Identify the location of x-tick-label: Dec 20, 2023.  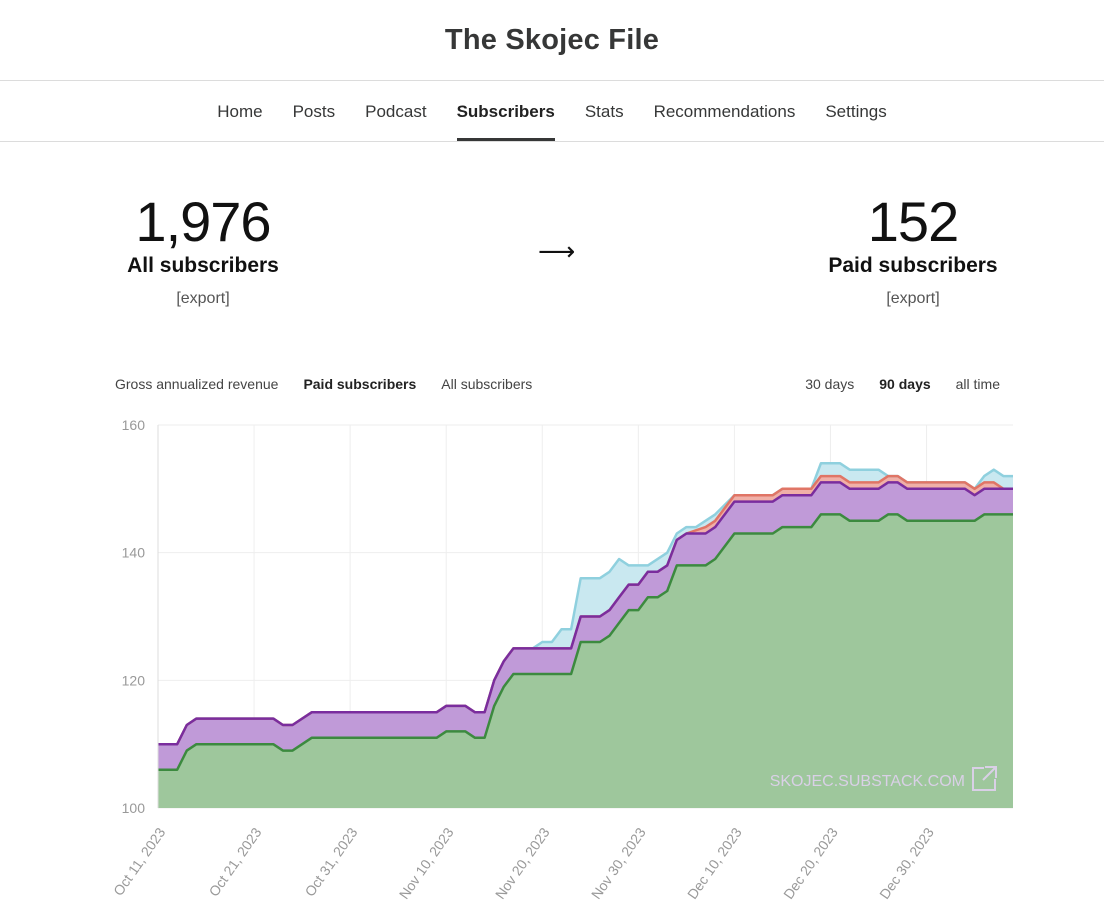
(810, 863).